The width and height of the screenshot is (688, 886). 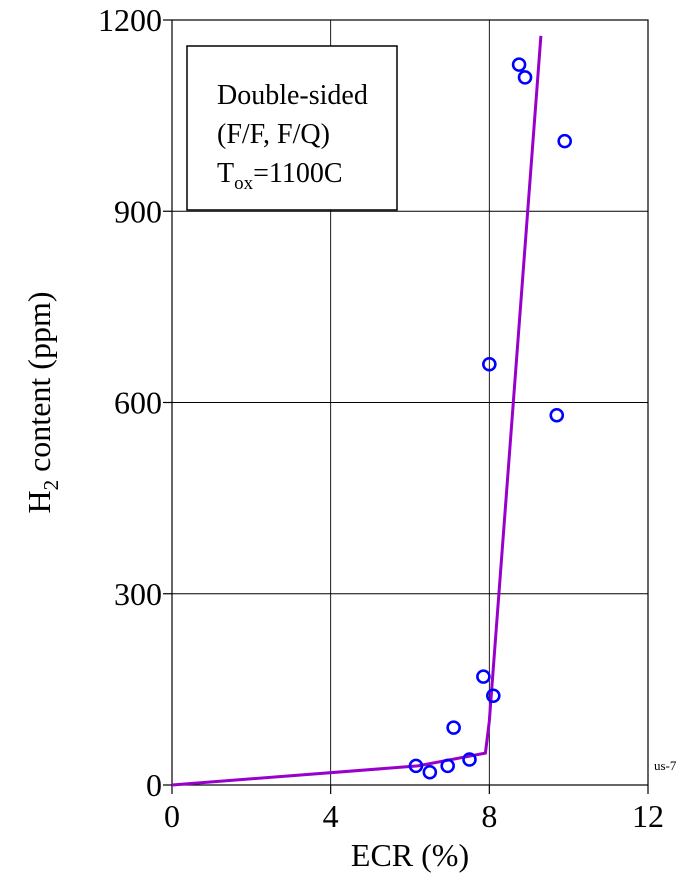 I want to click on x-tick-label: 0, so click(x=172, y=816).